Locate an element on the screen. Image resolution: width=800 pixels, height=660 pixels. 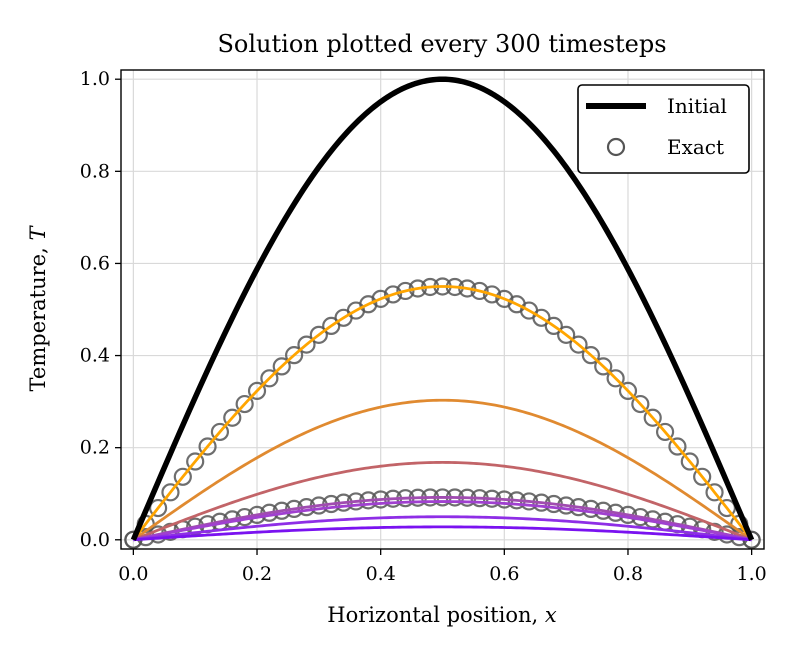
y-tick-label: 1.0 is located at coordinates (95, 79).